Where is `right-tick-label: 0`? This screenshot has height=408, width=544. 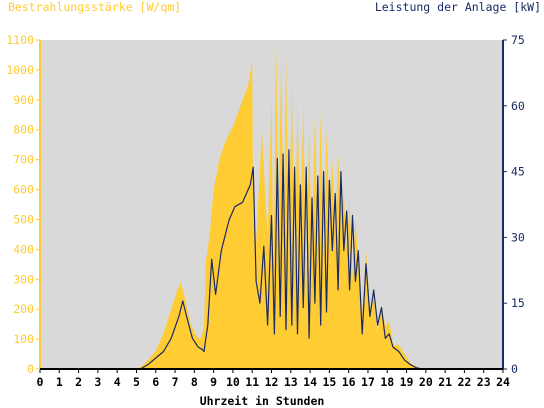 right-tick-label: 0 is located at coordinates (514, 369).